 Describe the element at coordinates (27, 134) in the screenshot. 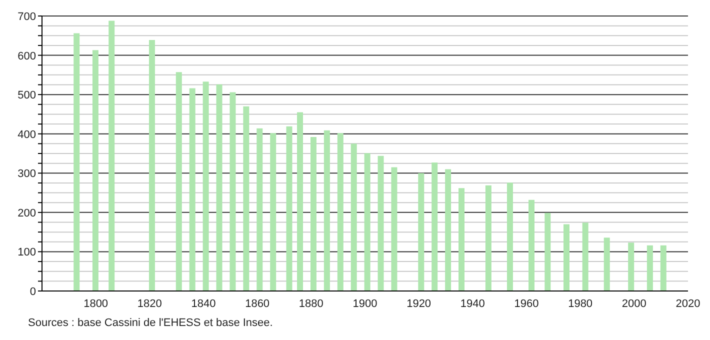

I see `y-tick-label: 400` at that location.